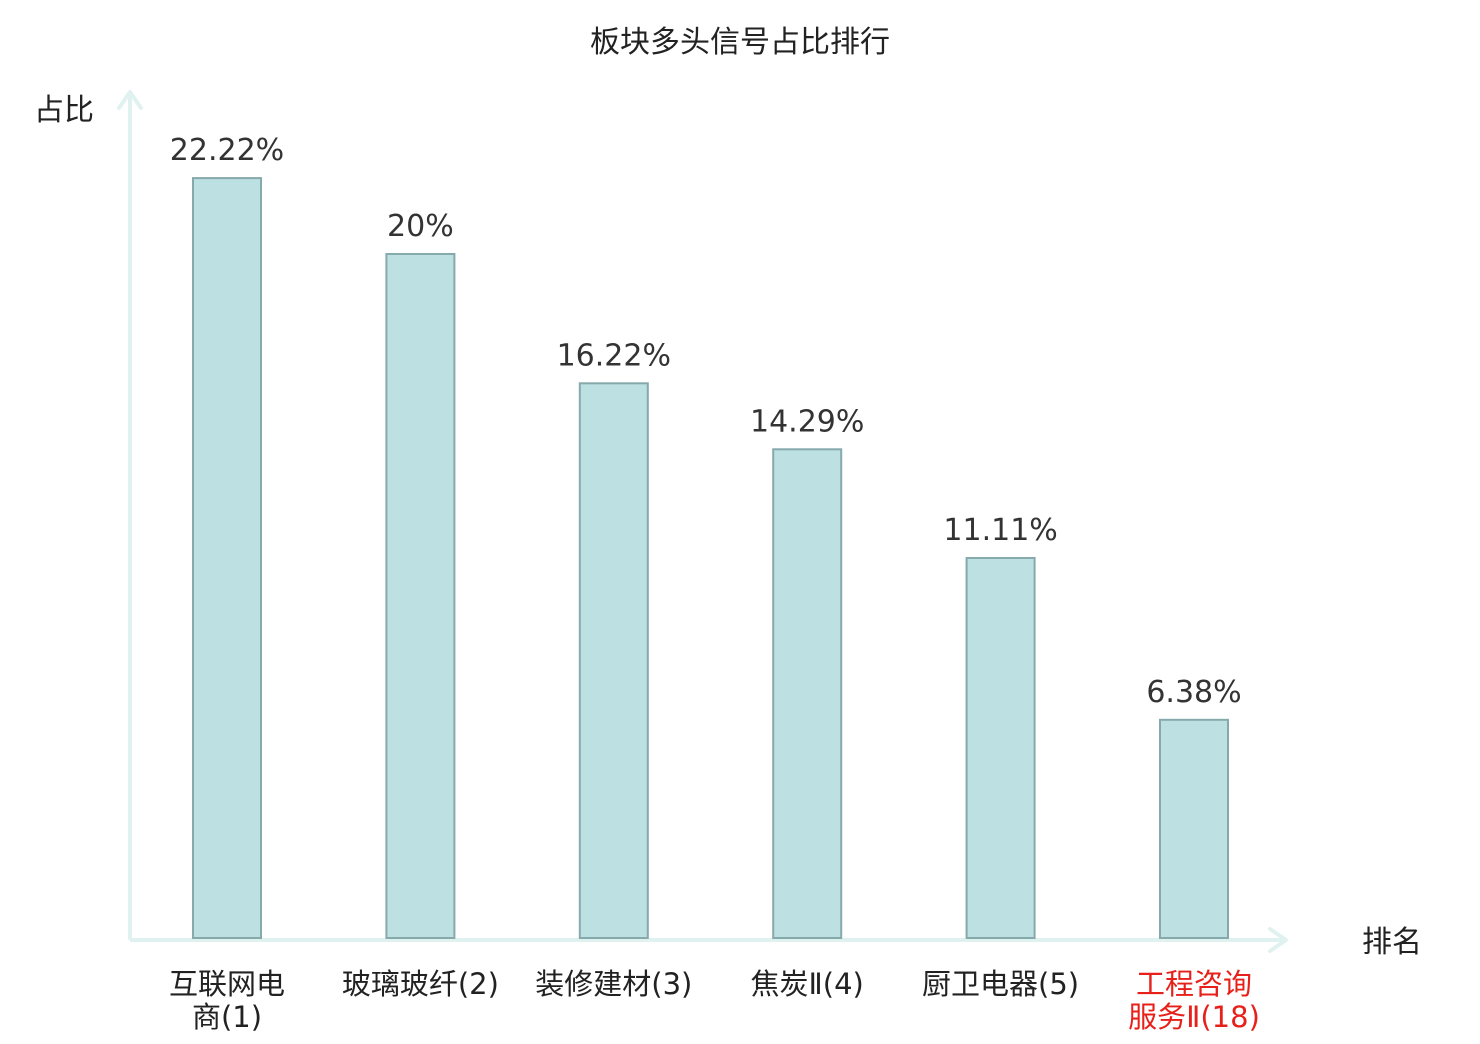  Describe the element at coordinates (740, 42) in the screenshot. I see `chart-title: 板块多头信号占比排行` at that location.